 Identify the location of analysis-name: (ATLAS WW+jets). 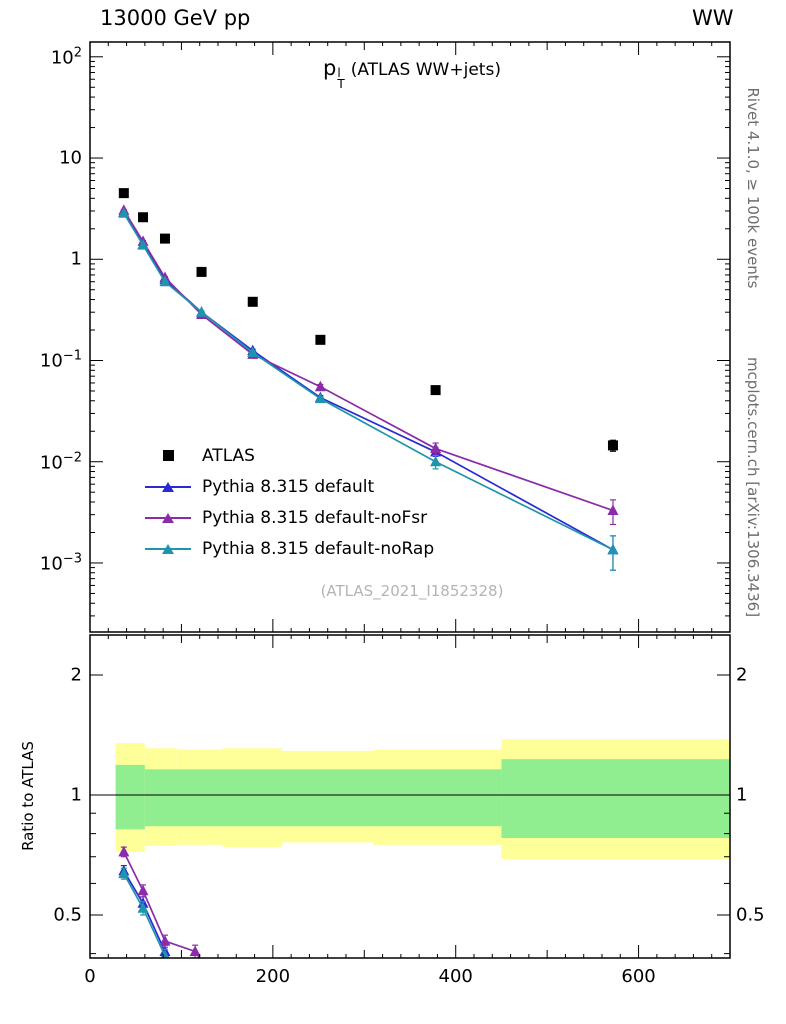
(425, 70).